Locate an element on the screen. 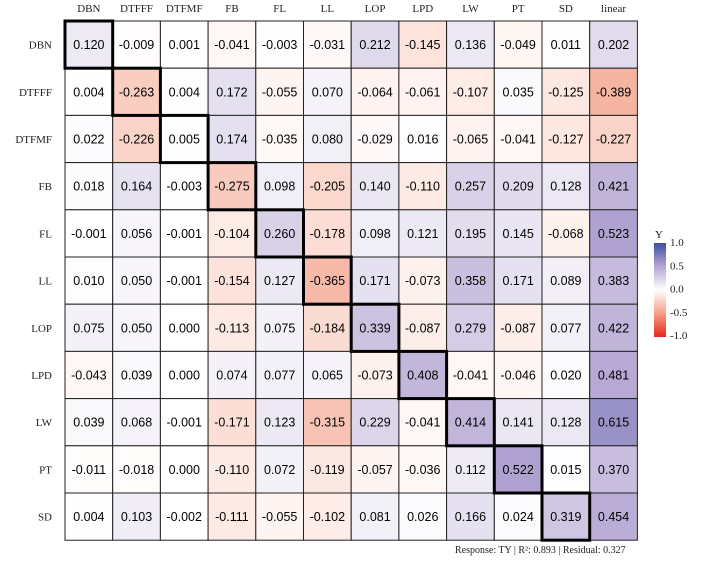 The width and height of the screenshot is (715, 563). cell-value: 0.020 is located at coordinates (565, 376).